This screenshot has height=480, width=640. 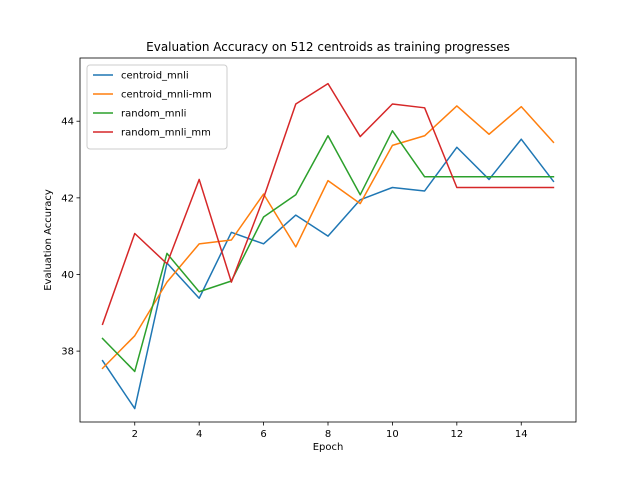 I want to click on legend-label: random_mnli_mm, so click(x=166, y=133).